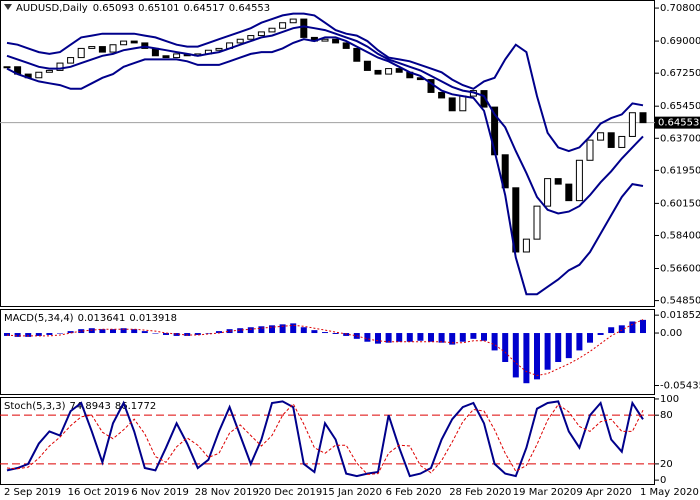 This screenshot has width=700, height=500. What do you see at coordinates (249, 8) in the screenshot?
I see `close: 0.64553` at bounding box center [249, 8].